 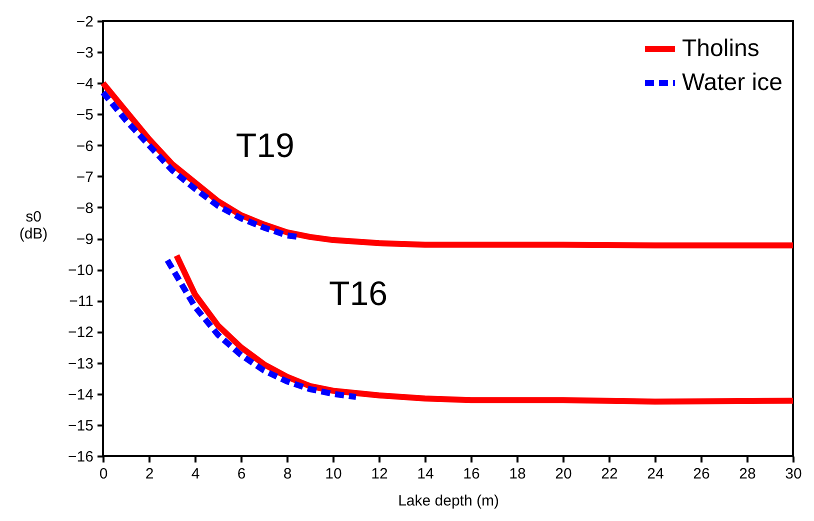 I want to click on y-tick-label: −8, so click(x=85, y=208).